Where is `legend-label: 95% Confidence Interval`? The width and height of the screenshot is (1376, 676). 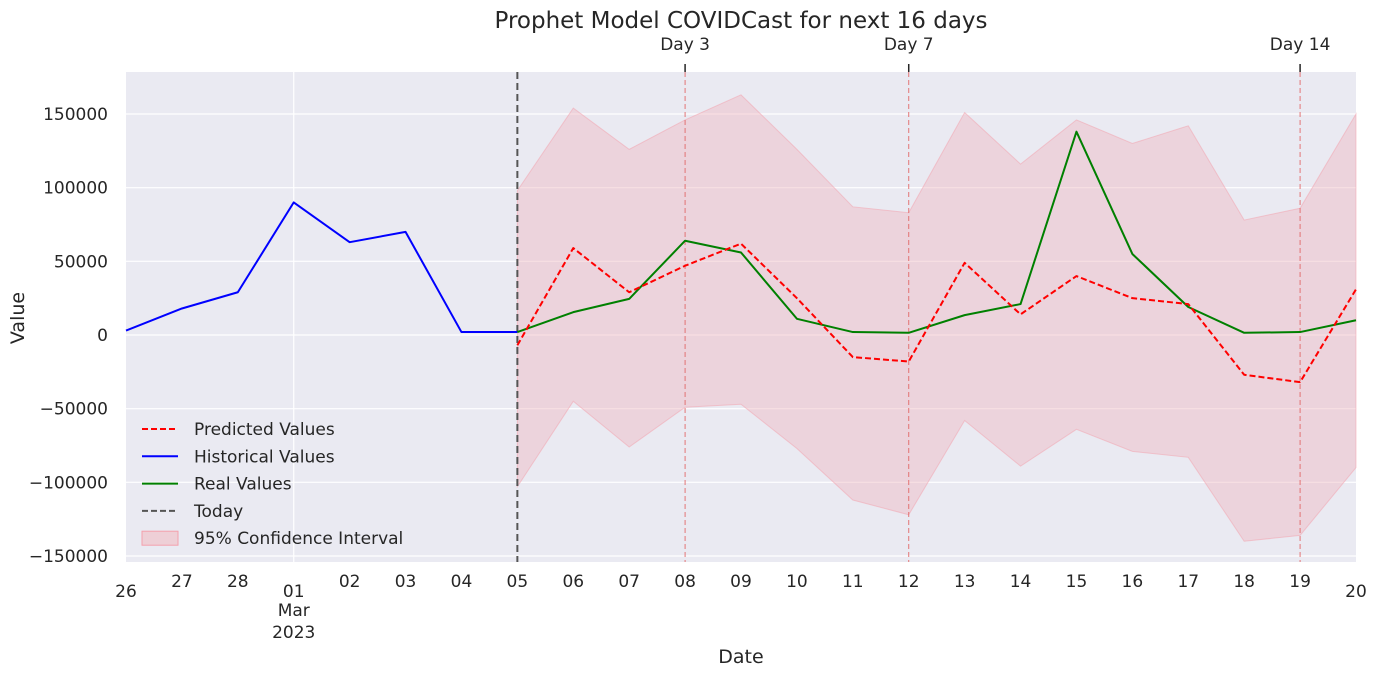
legend-label: 95% Confidence Interval is located at coordinates (298, 539).